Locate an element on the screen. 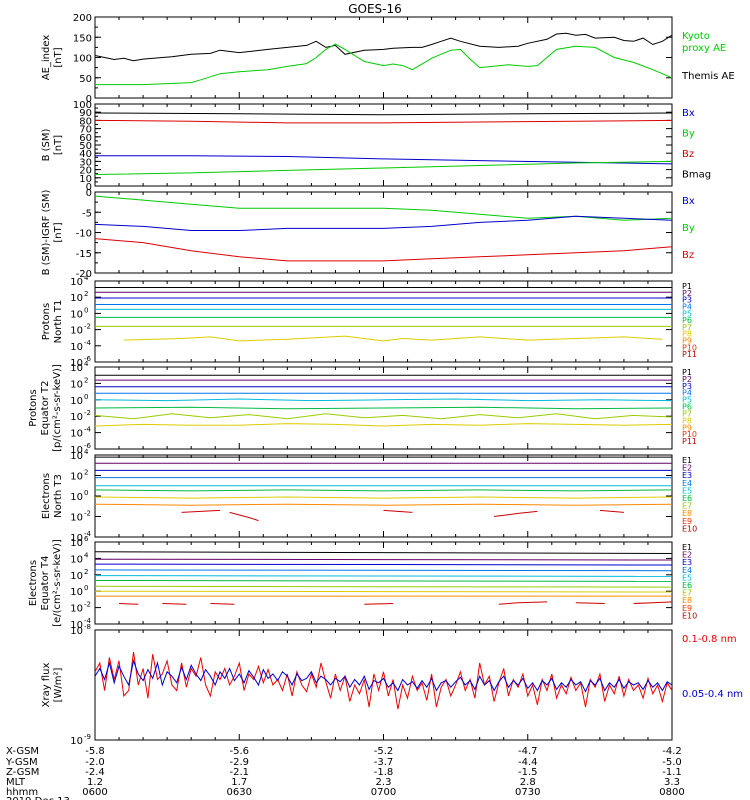 The width and height of the screenshot is (750, 800). y-axis-label: North T3 is located at coordinates (58, 496).